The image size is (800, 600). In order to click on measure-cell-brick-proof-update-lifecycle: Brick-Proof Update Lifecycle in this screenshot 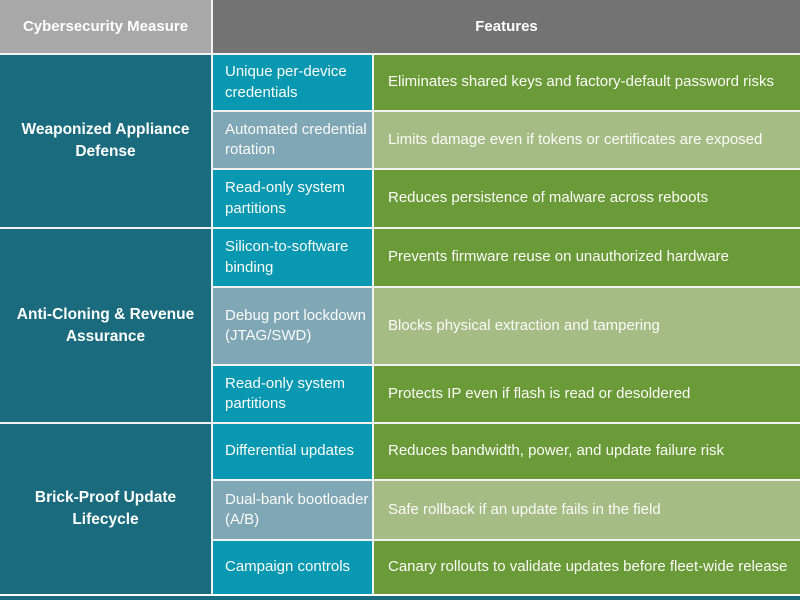, I will do `click(105, 509)`.